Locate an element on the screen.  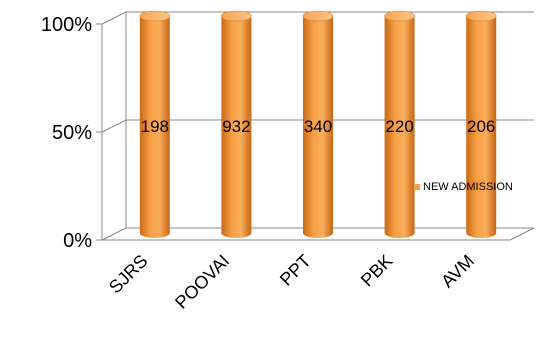
data-labels: 198 932 340 220 206 is located at coordinates (318, 126).